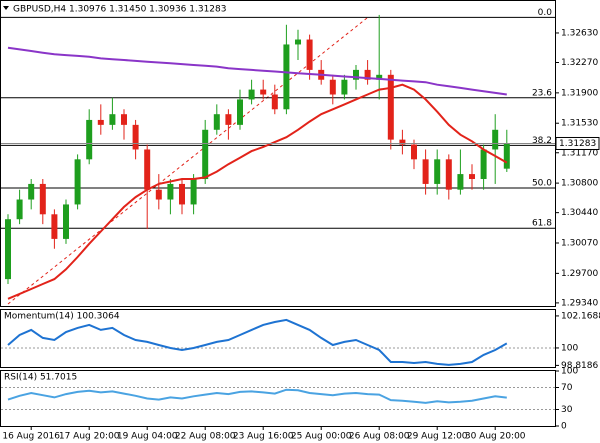 Image resolution: width=600 pixels, height=443 pixels. I want to click on y-tick-label: 102.1688, so click(580, 316).